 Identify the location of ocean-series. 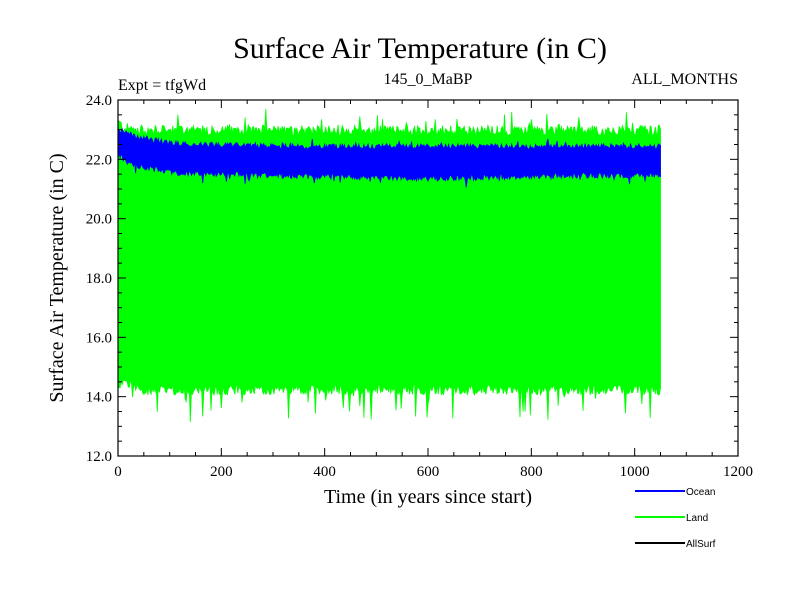
(389, 157).